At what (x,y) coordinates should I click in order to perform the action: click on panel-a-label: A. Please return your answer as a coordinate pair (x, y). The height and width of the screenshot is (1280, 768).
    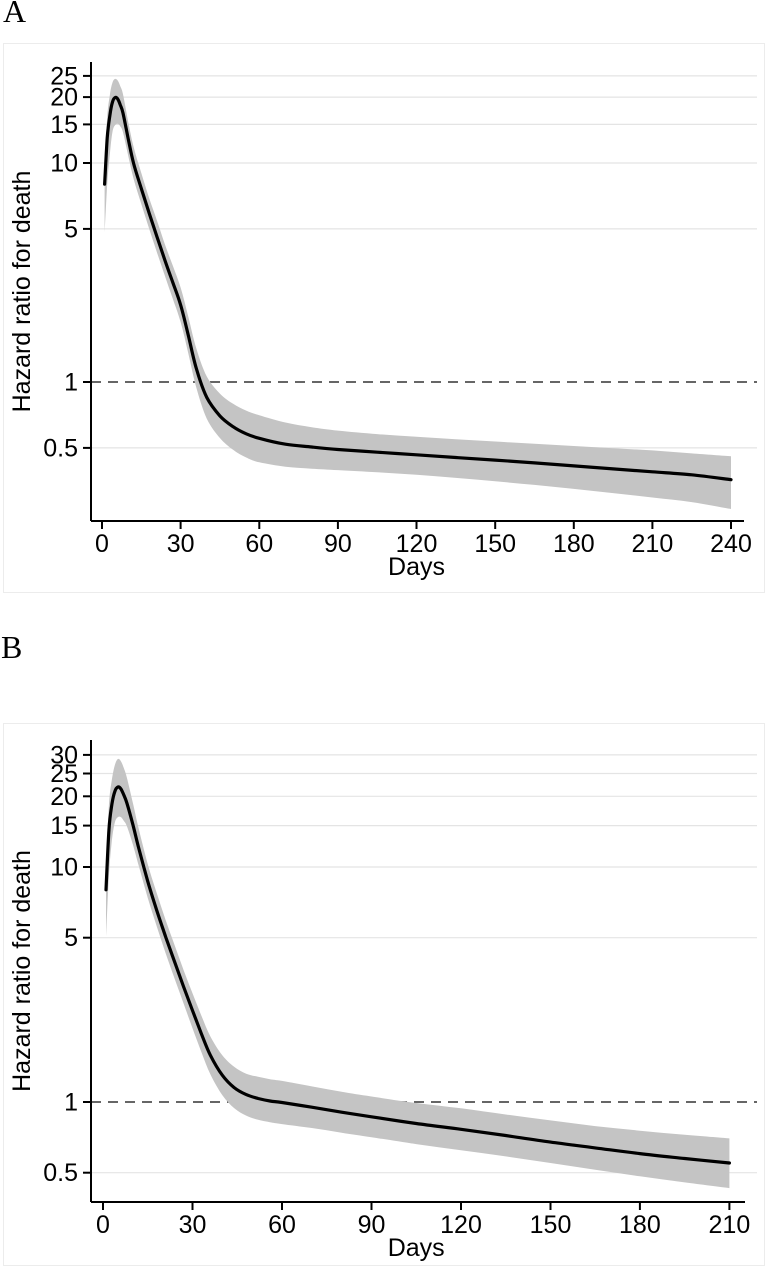
    Looking at the image, I should click on (15, 14).